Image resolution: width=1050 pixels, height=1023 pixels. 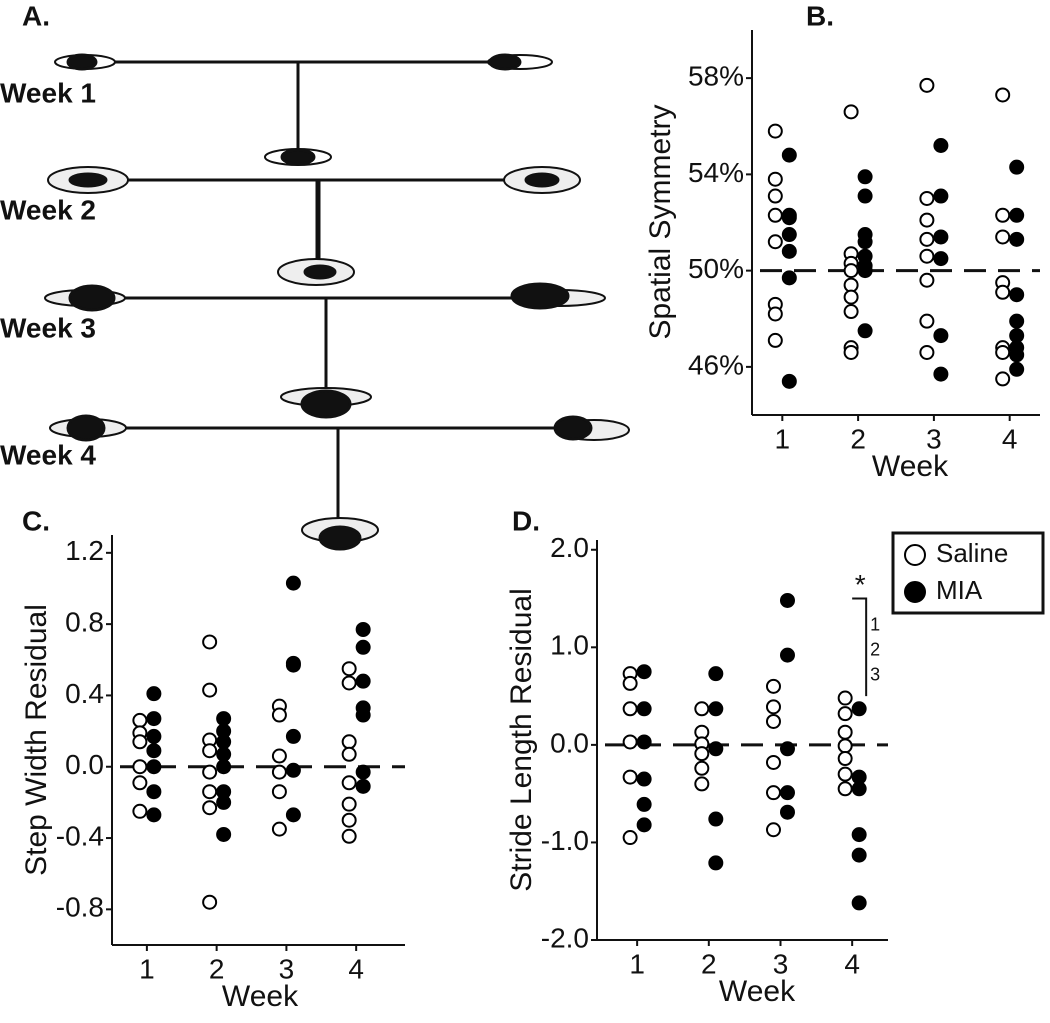 I want to click on legend-label: MIA, so click(x=959, y=590).